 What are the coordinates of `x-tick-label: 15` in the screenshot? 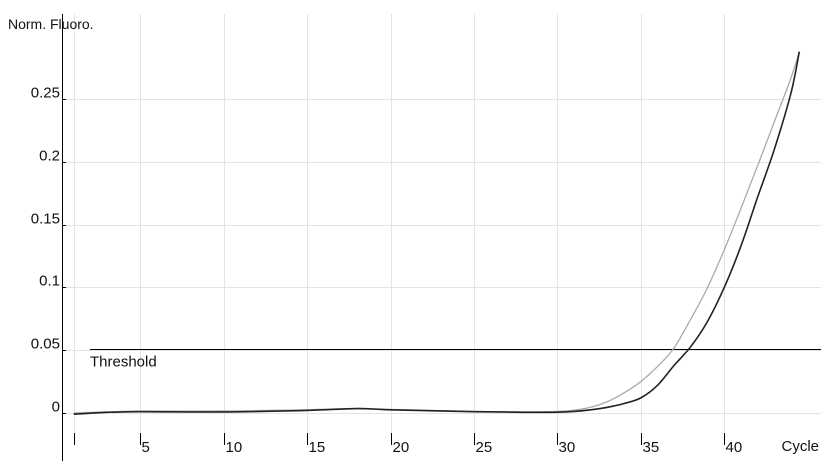 It's located at (317, 447).